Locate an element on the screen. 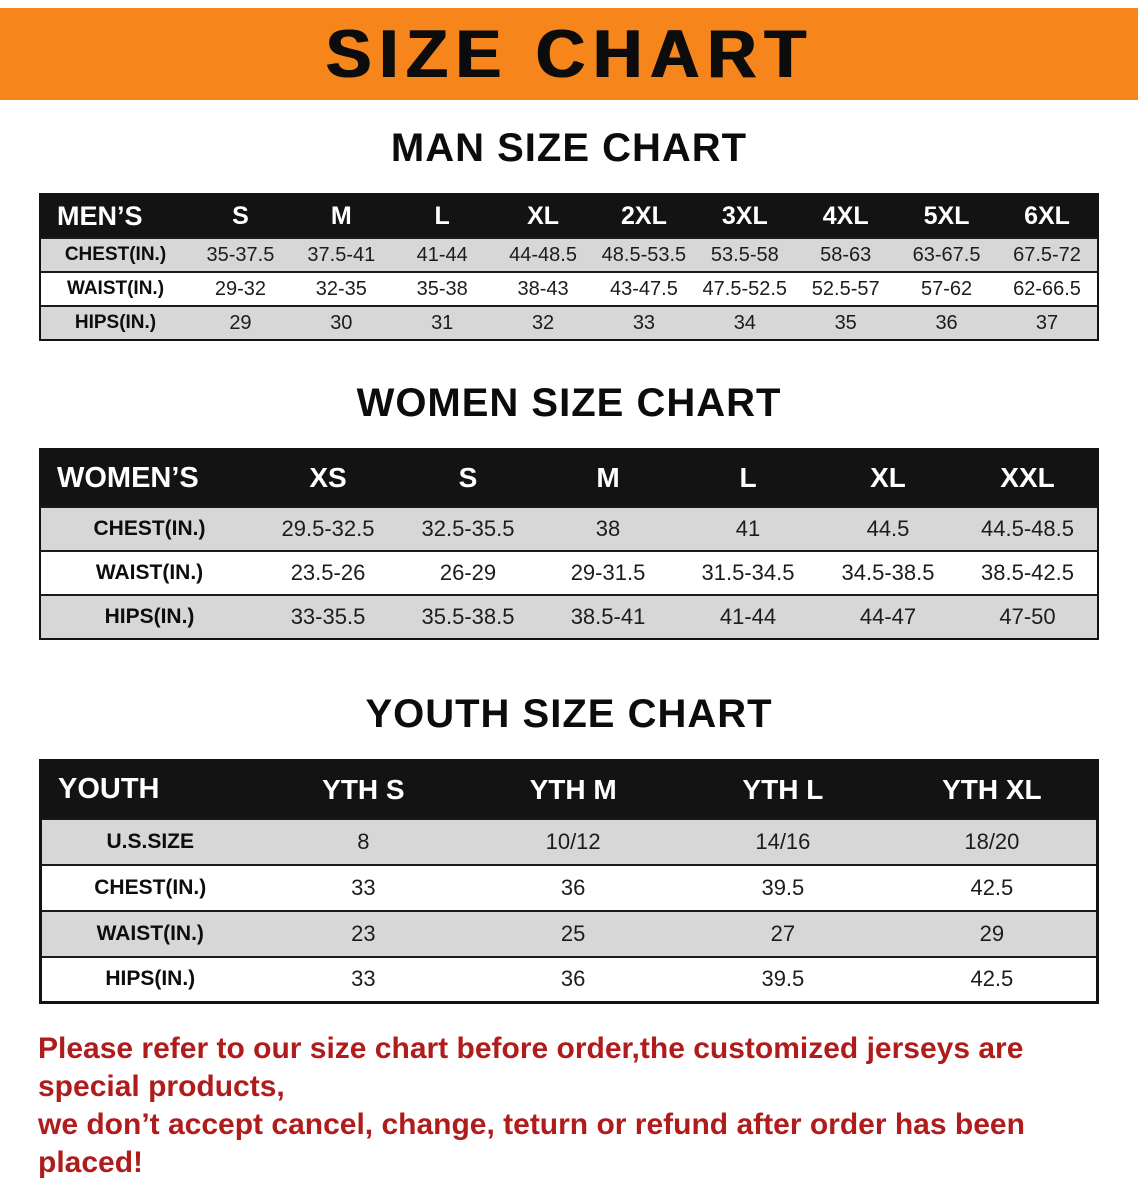 The height and width of the screenshot is (1182, 1138). table-header-row: YOUTH YTH S YTH M YTH L YTH XL is located at coordinates (569, 789).